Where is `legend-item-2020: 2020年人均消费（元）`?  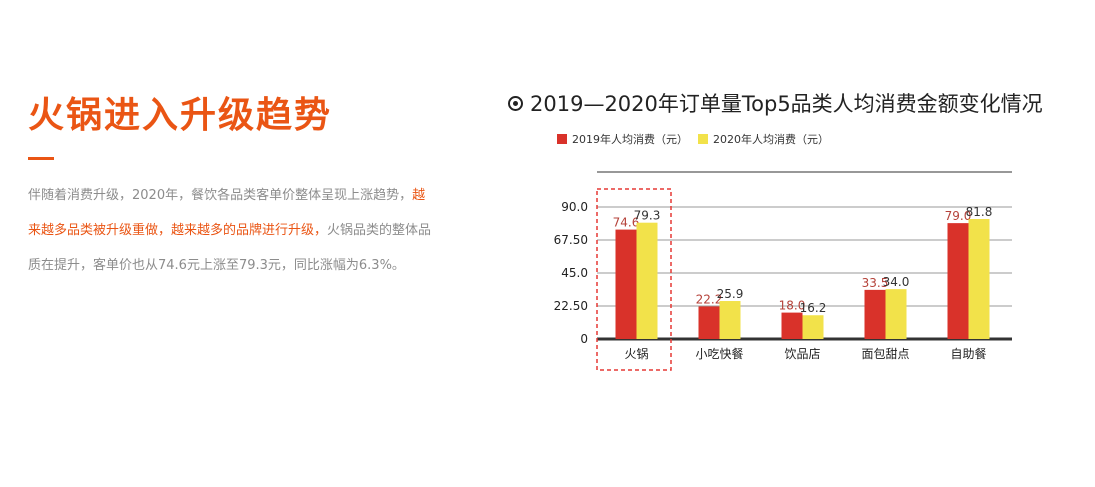 legend-item-2020: 2020年人均消费（元） is located at coordinates (763, 139).